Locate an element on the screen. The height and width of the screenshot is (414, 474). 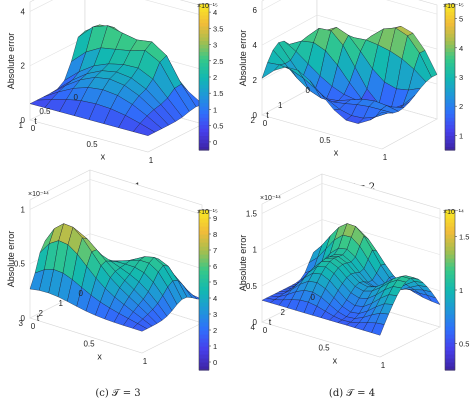
t-tick-label: 0.5 is located at coordinates (45, 111).